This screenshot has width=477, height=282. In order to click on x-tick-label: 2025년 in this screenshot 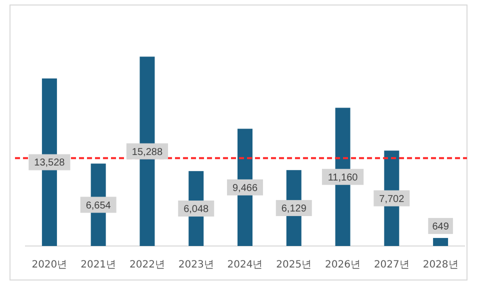, I will do `click(294, 265)`.